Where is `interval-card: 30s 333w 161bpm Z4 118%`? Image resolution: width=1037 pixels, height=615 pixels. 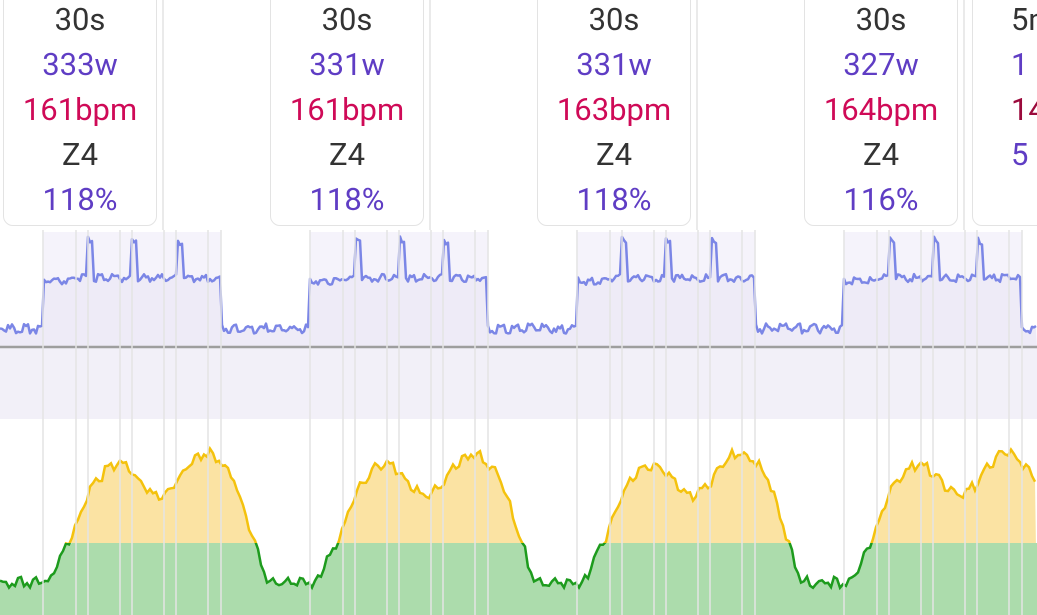
interval-card: 30s 333w 161bpm Z4 118% is located at coordinates (80, 113).